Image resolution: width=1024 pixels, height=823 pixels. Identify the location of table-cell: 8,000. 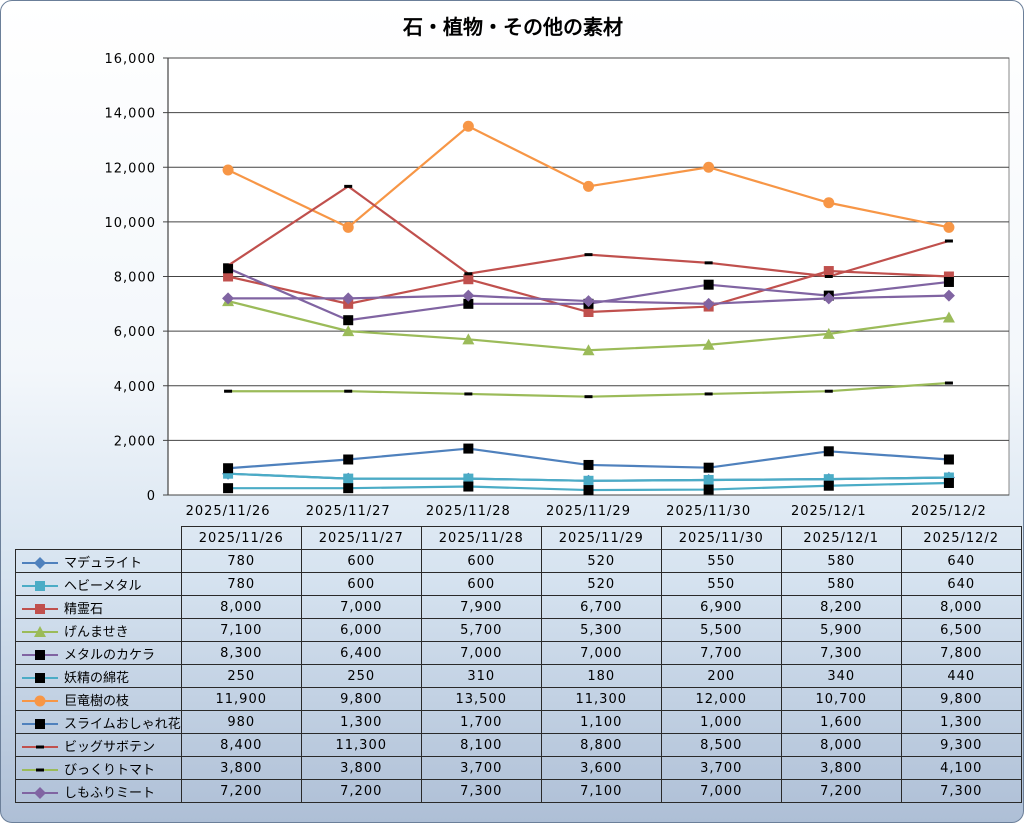
(841, 745).